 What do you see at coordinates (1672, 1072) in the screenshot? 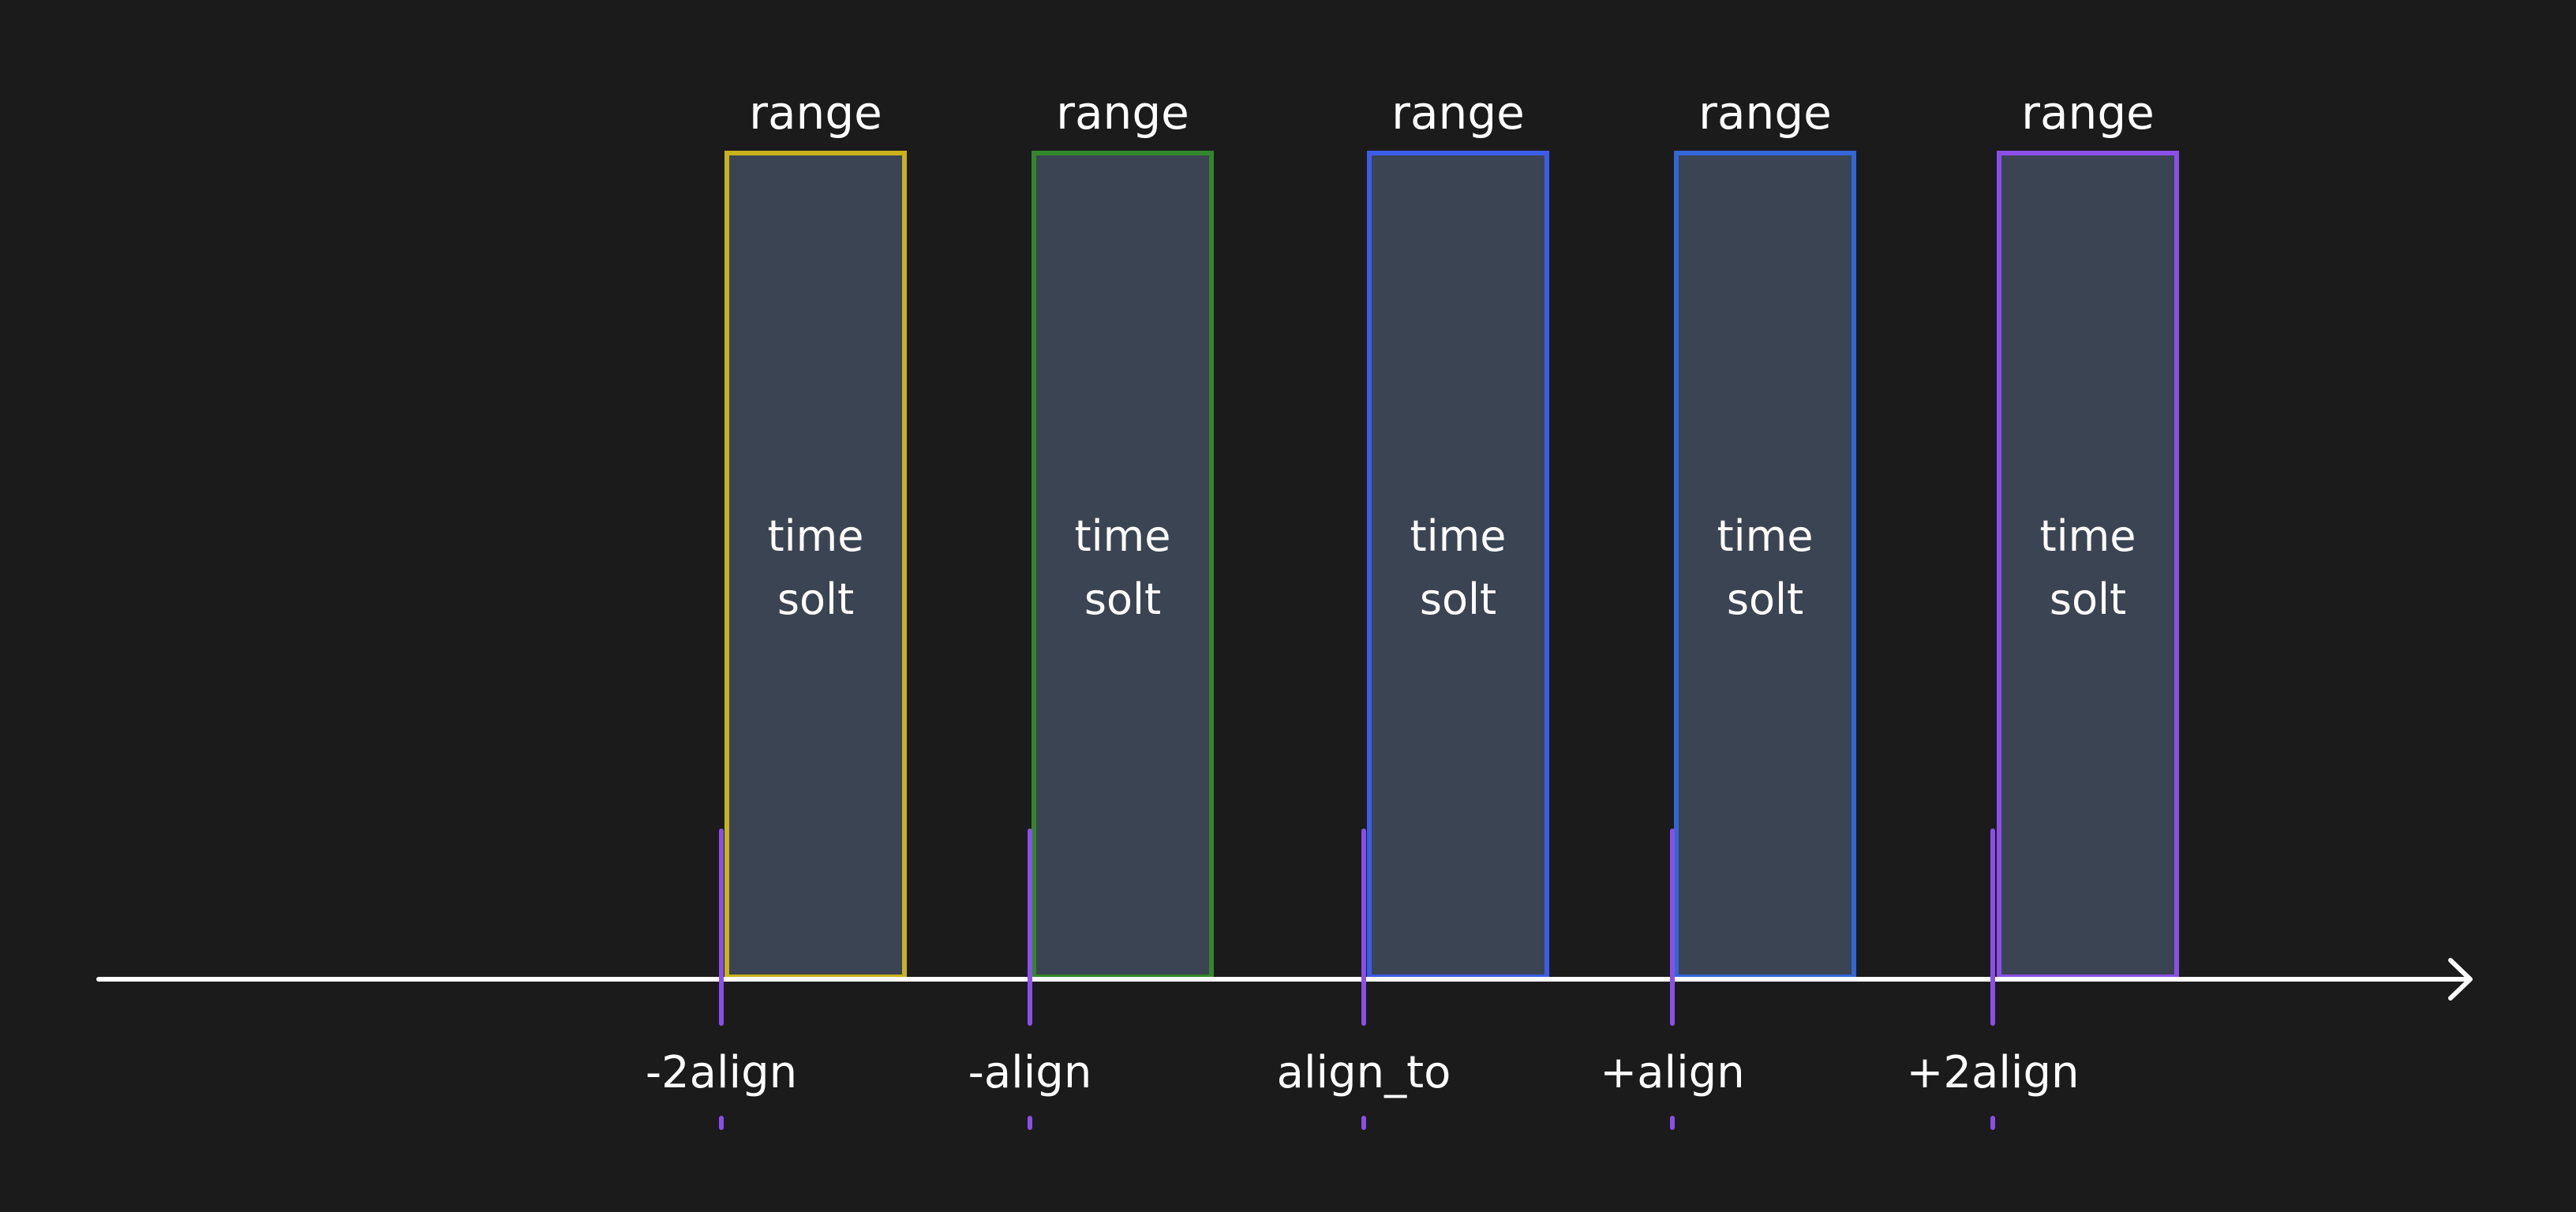
I see `align-label: +align` at bounding box center [1672, 1072].